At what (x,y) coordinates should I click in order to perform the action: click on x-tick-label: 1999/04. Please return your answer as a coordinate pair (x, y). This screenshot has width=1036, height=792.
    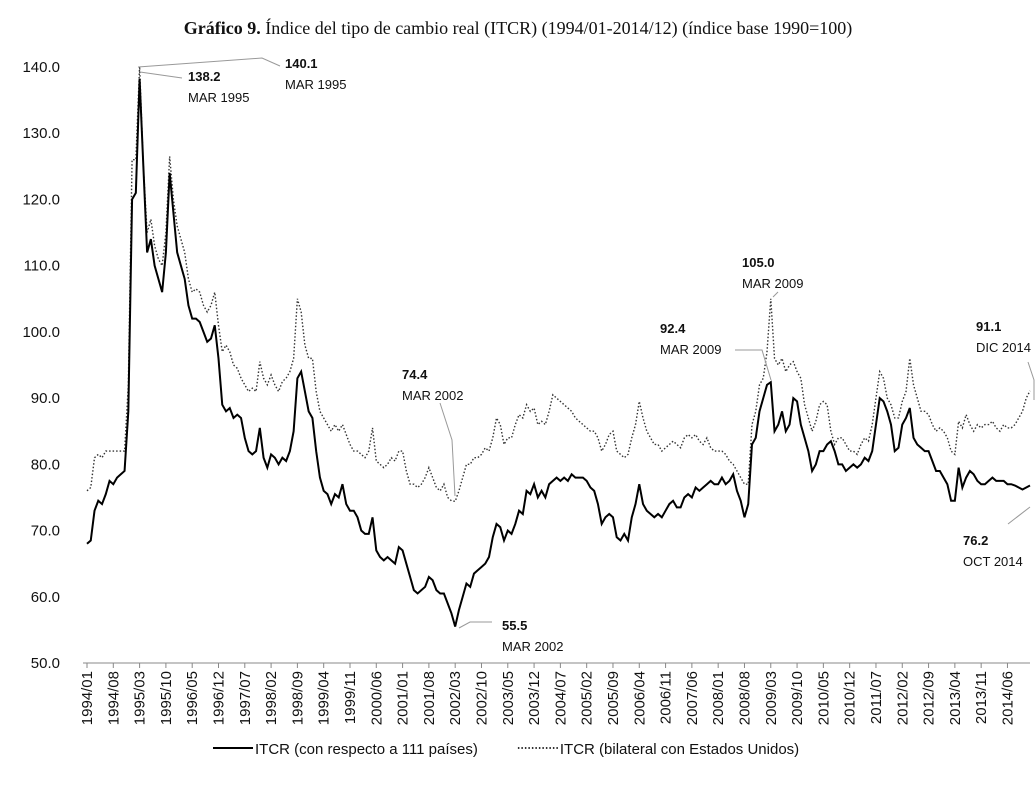
    Looking at the image, I should click on (324, 698).